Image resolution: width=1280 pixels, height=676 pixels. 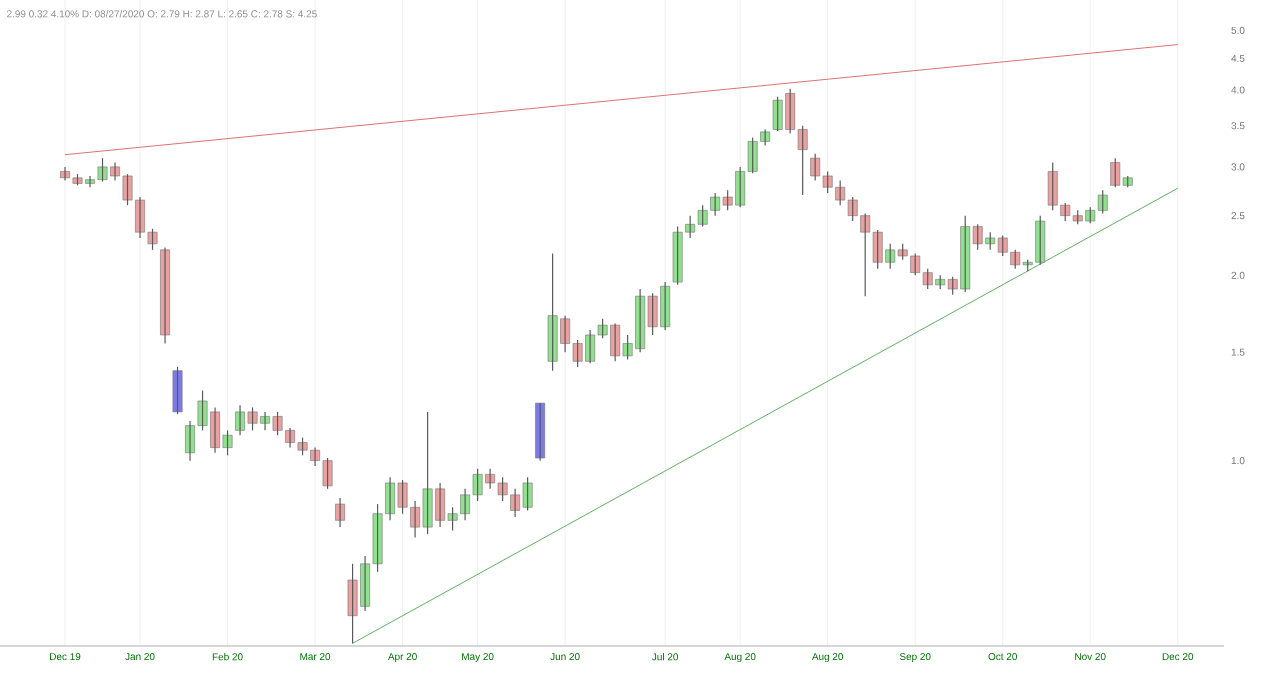 What do you see at coordinates (177, 390) in the screenshot?
I see `candlestick` at bounding box center [177, 390].